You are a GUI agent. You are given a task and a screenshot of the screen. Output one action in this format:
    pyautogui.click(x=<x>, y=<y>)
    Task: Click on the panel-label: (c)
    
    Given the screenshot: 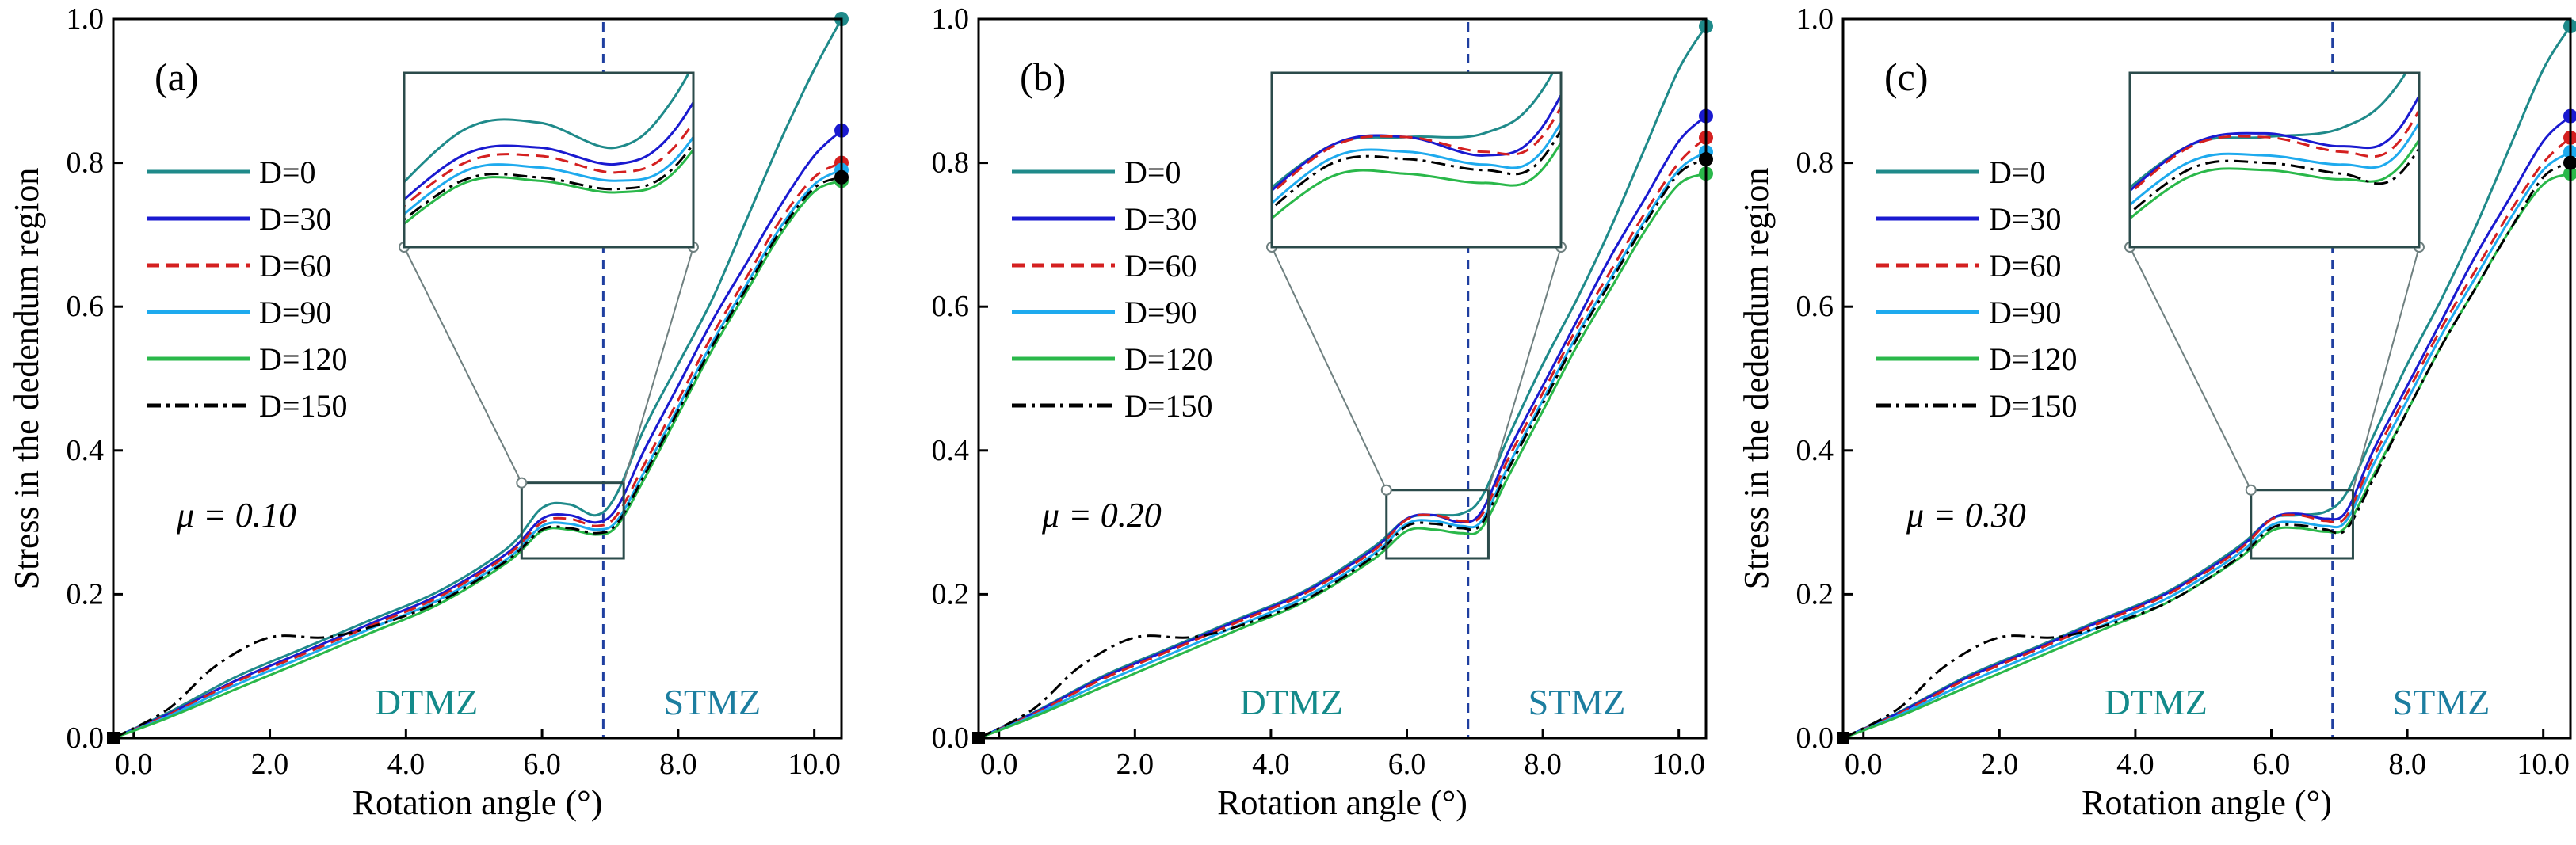 What is the action you would take?
    pyautogui.click(x=1906, y=77)
    